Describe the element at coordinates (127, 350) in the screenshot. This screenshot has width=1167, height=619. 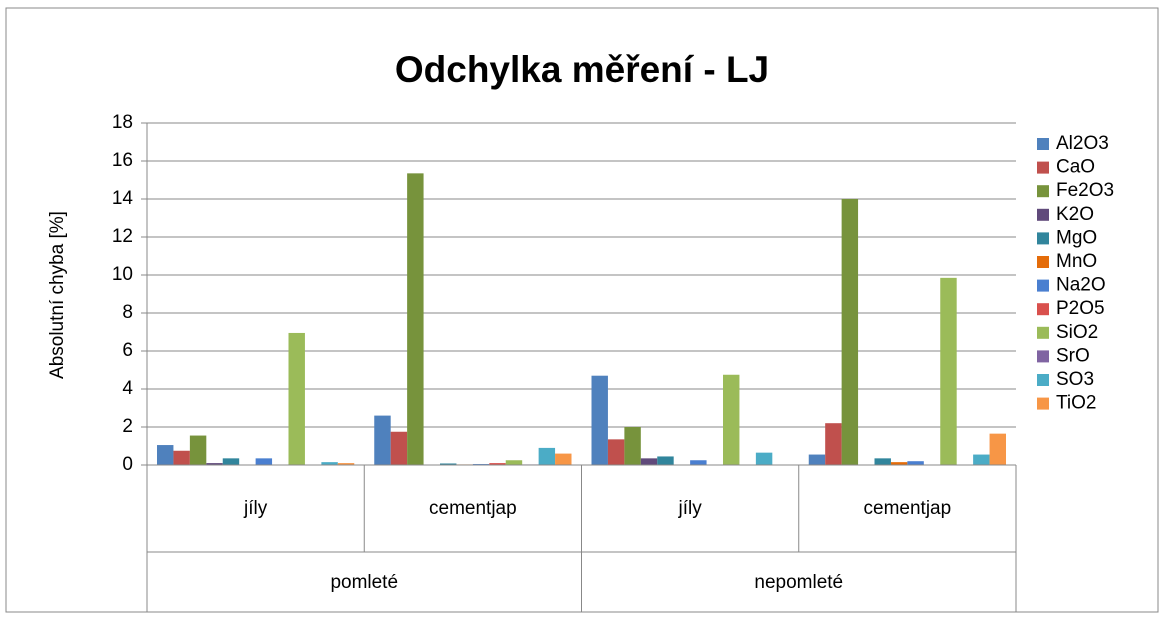
I see `y-tick-label: 6` at that location.